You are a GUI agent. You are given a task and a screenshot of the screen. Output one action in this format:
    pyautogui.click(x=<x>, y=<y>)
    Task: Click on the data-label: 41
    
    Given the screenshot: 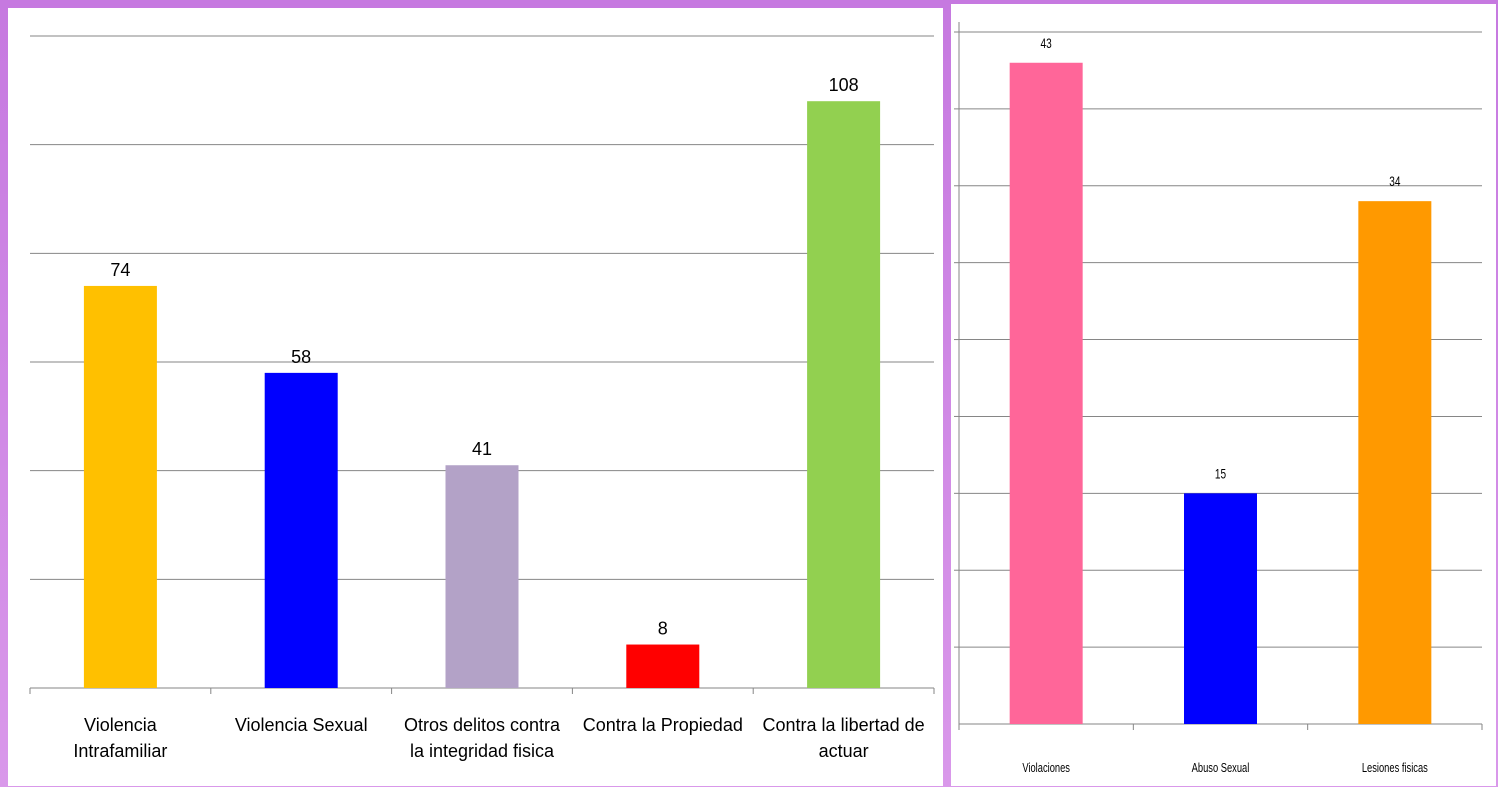 What is the action you would take?
    pyautogui.click(x=482, y=449)
    